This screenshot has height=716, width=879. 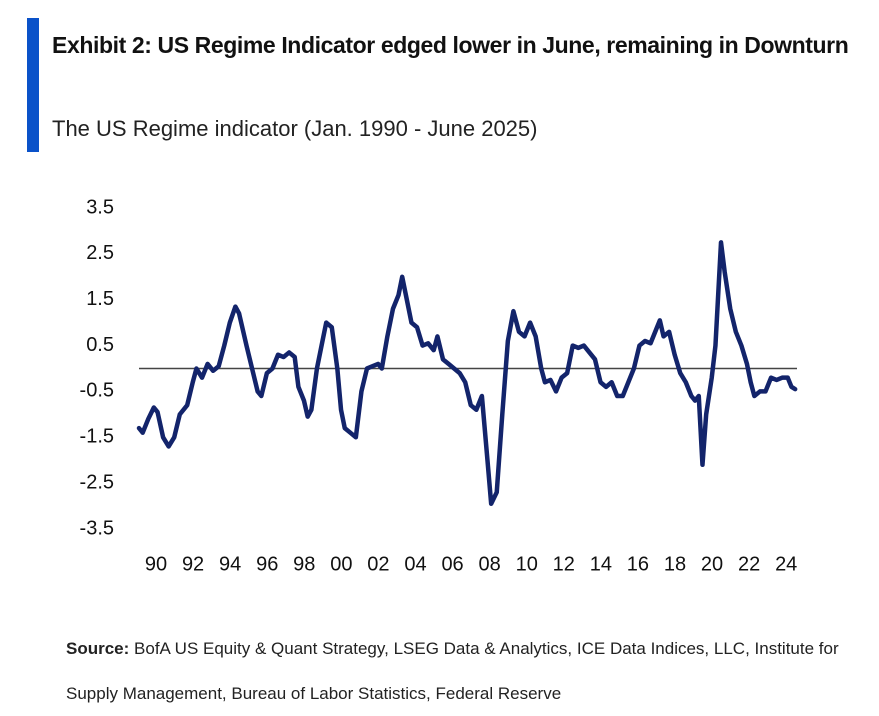 What do you see at coordinates (97, 437) in the screenshot?
I see `y-tick-label: -1.5` at bounding box center [97, 437].